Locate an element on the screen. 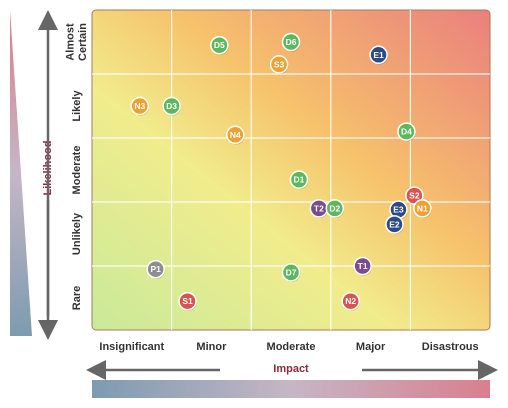 Image resolution: width=508 pixels, height=408 pixels. risk-point-label: T2 is located at coordinates (319, 208).